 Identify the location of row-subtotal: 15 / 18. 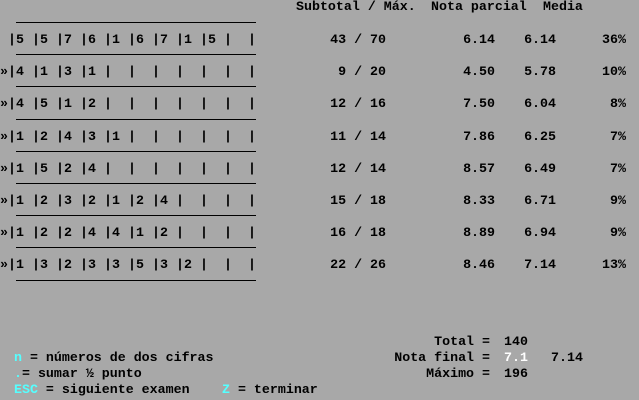
(358, 200).